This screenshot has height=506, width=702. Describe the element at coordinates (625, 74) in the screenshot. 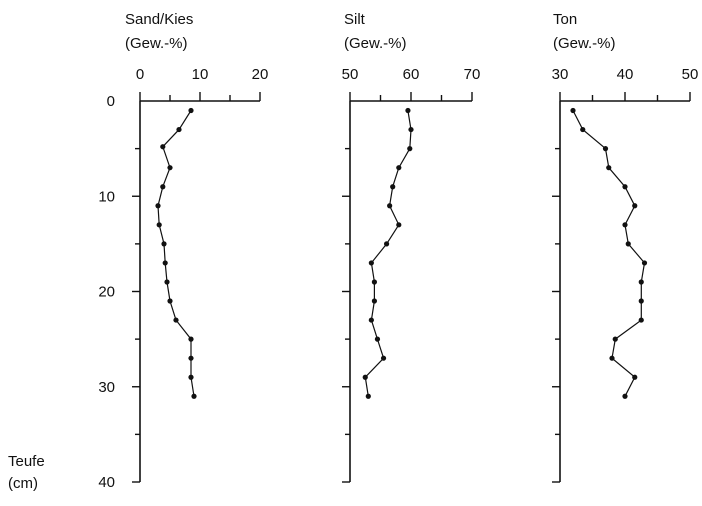

I see `x-tick-label: 40` at that location.